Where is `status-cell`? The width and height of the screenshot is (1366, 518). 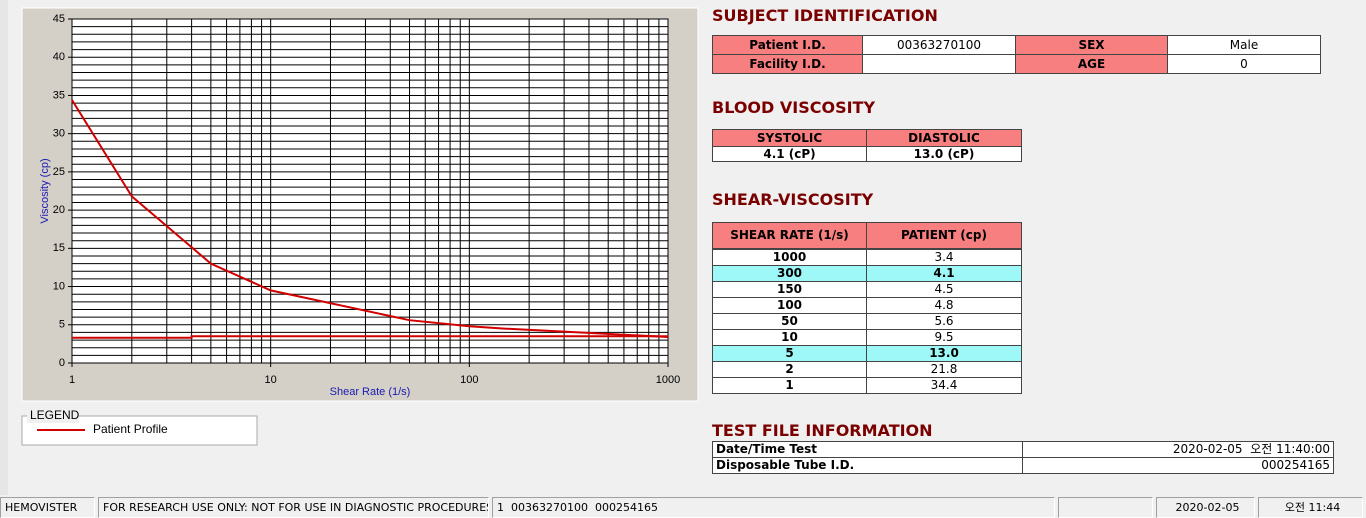
status-cell is located at coordinates (1105, 507).